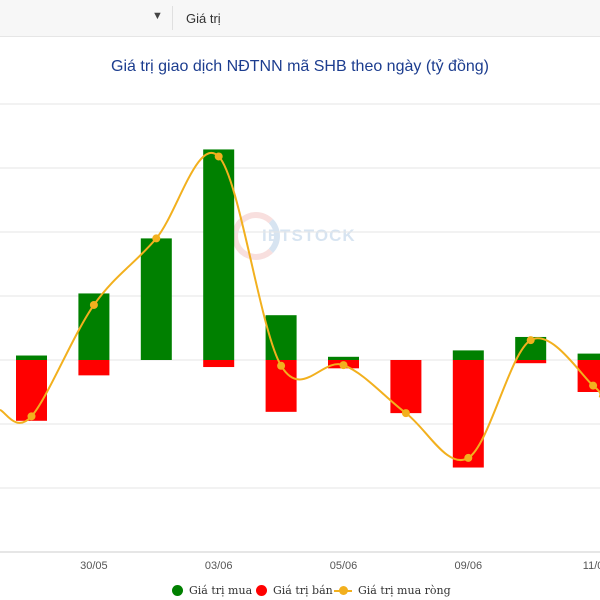  What do you see at coordinates (344, 566) in the screenshot?
I see `x-tick-label: 05/06` at bounding box center [344, 566].